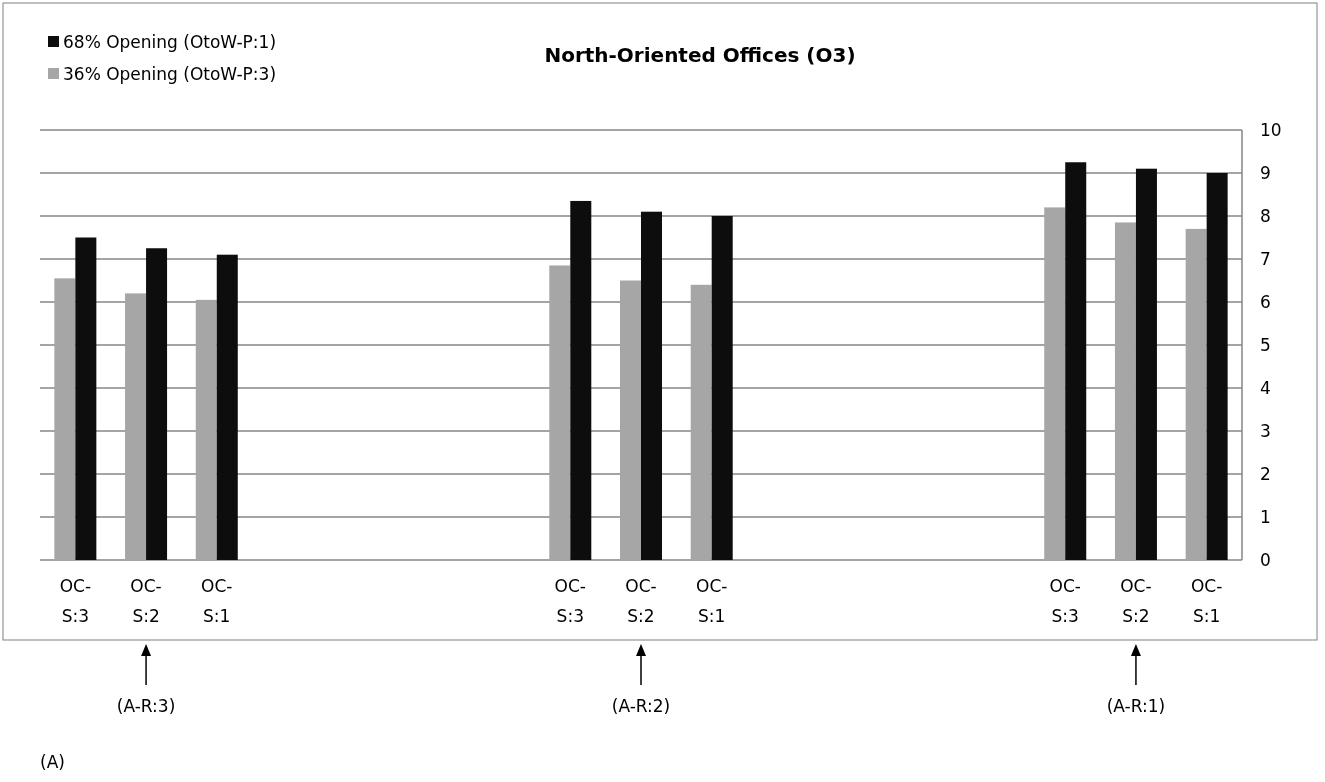 The height and width of the screenshot is (782, 1325). I want to click on chart-title: North-Oriented Offices (O3), so click(700, 55).